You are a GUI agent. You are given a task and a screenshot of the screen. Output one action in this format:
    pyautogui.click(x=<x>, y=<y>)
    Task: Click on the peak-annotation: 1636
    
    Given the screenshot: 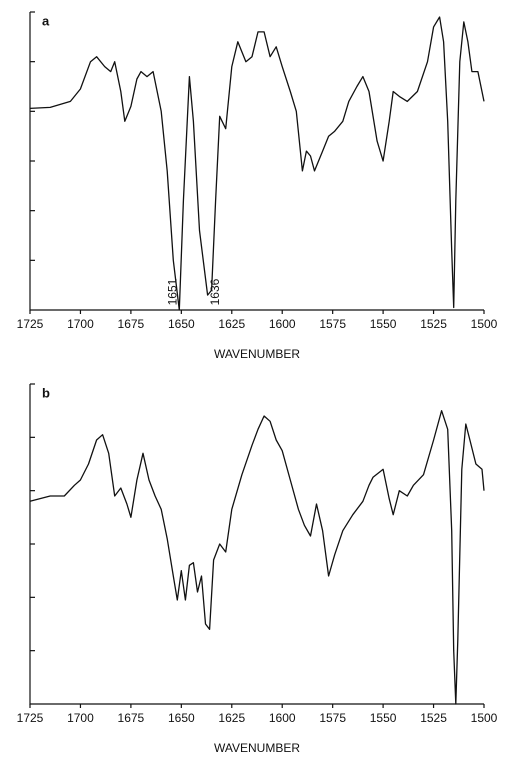 What is the action you would take?
    pyautogui.click(x=215, y=291)
    